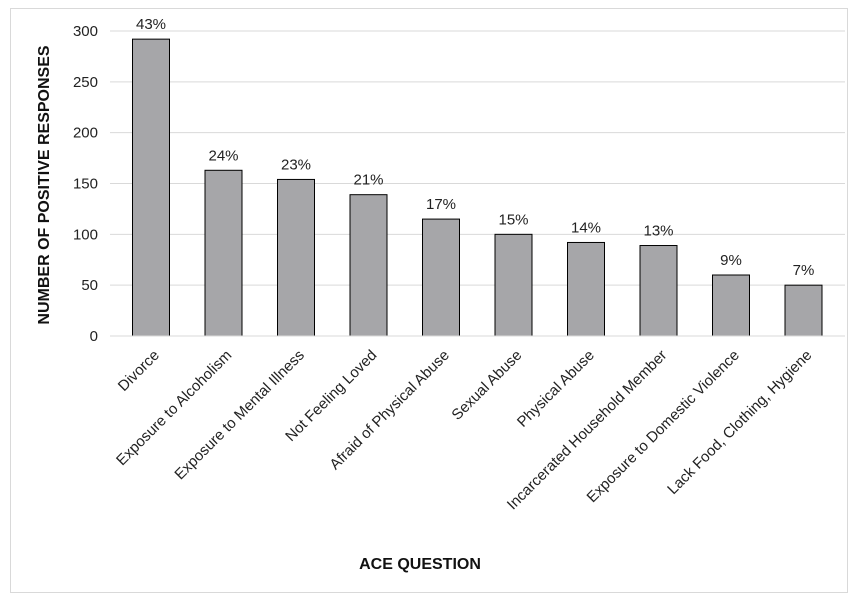 The height and width of the screenshot is (596, 851). Describe the element at coordinates (94, 336) in the screenshot. I see `y-tick-label: 0` at that location.